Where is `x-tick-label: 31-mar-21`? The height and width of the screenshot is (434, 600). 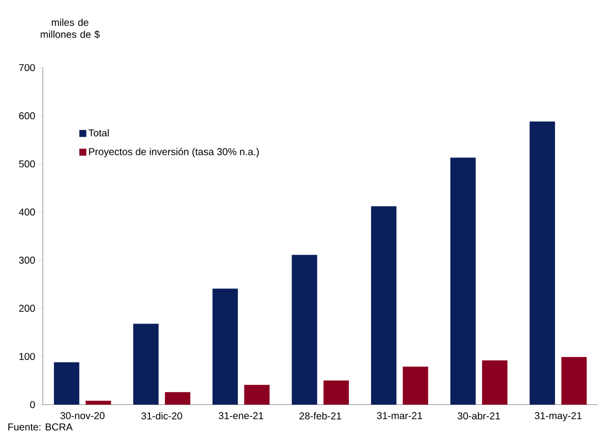 x-tick-label: 31-mar-21 is located at coordinates (399, 416).